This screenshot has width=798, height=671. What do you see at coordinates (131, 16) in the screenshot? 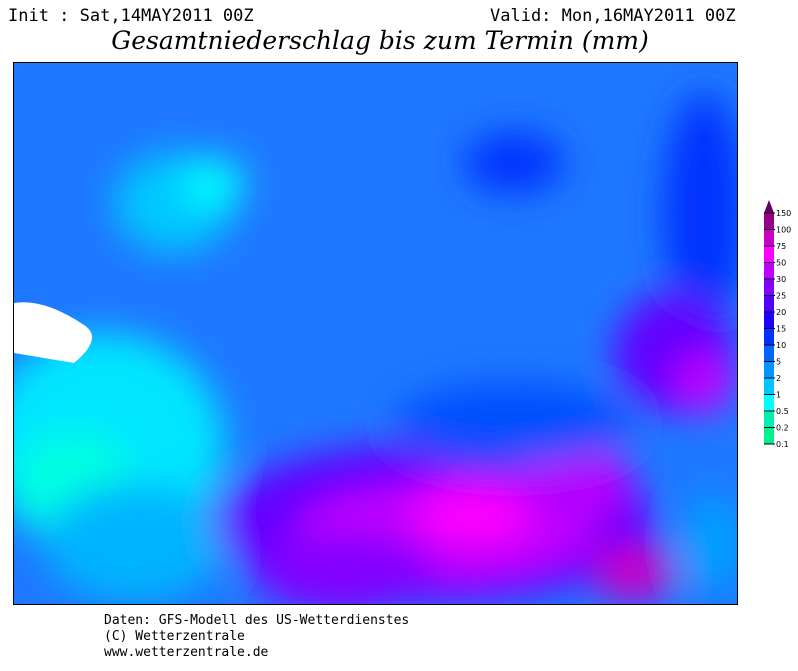
I see `init-time: Init : Sat,14MAY2011 00Z` at bounding box center [131, 16].